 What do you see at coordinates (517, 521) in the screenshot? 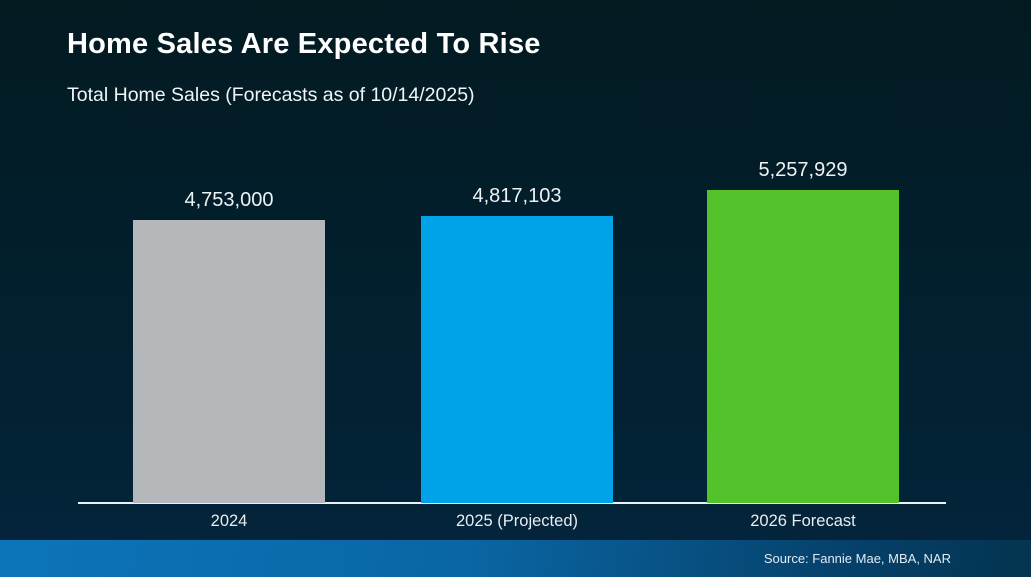
I see `x-axis-label: 2025 (Projected)` at bounding box center [517, 521].